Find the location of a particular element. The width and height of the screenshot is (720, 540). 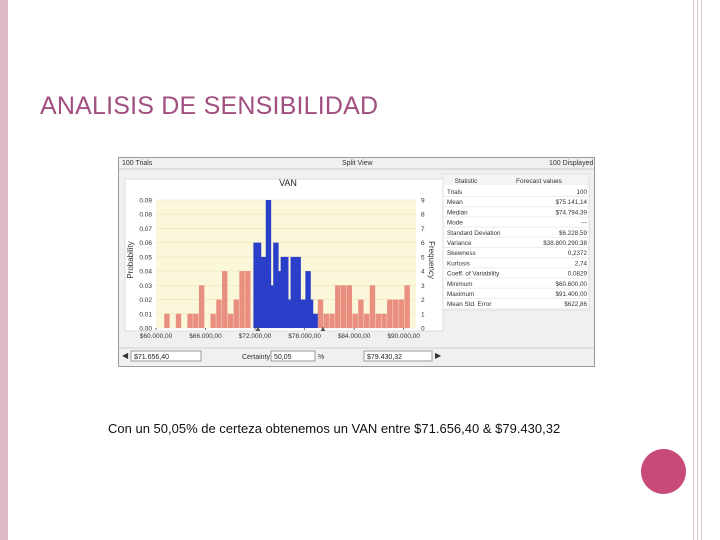

y2-tick-label: 8 is located at coordinates (423, 215).